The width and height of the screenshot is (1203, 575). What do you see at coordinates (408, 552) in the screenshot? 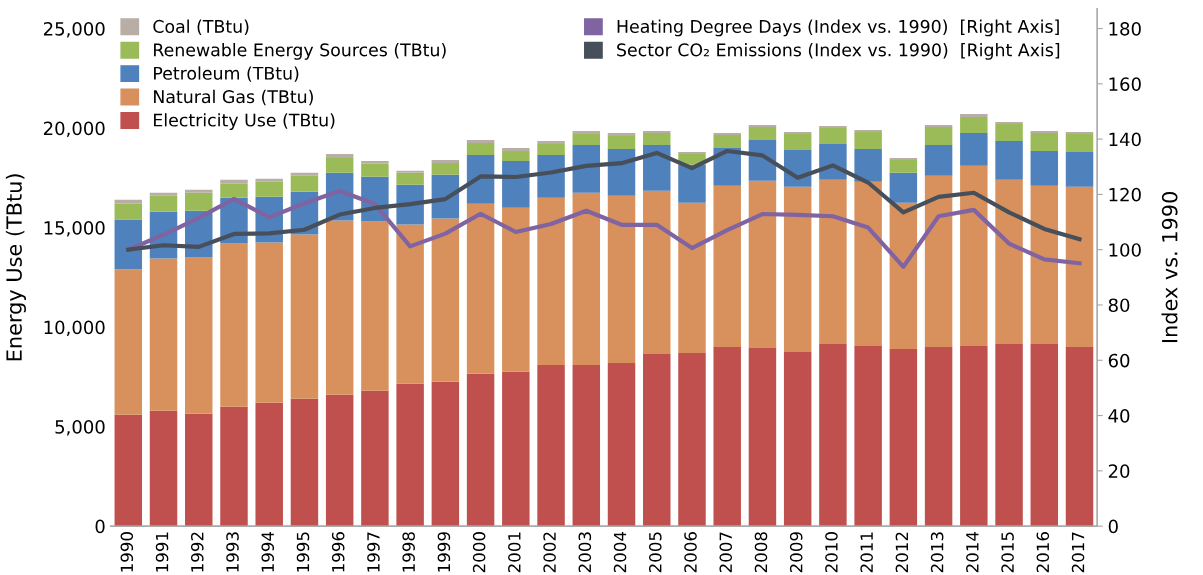
I see `x-tick-label: 1998` at bounding box center [408, 552].